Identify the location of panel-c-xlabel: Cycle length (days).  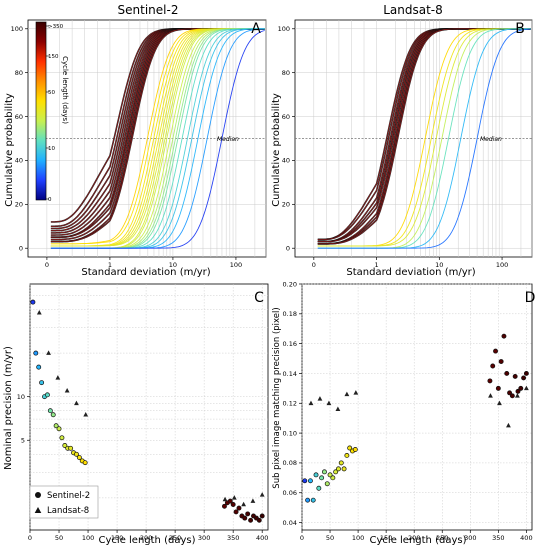
(147, 540).